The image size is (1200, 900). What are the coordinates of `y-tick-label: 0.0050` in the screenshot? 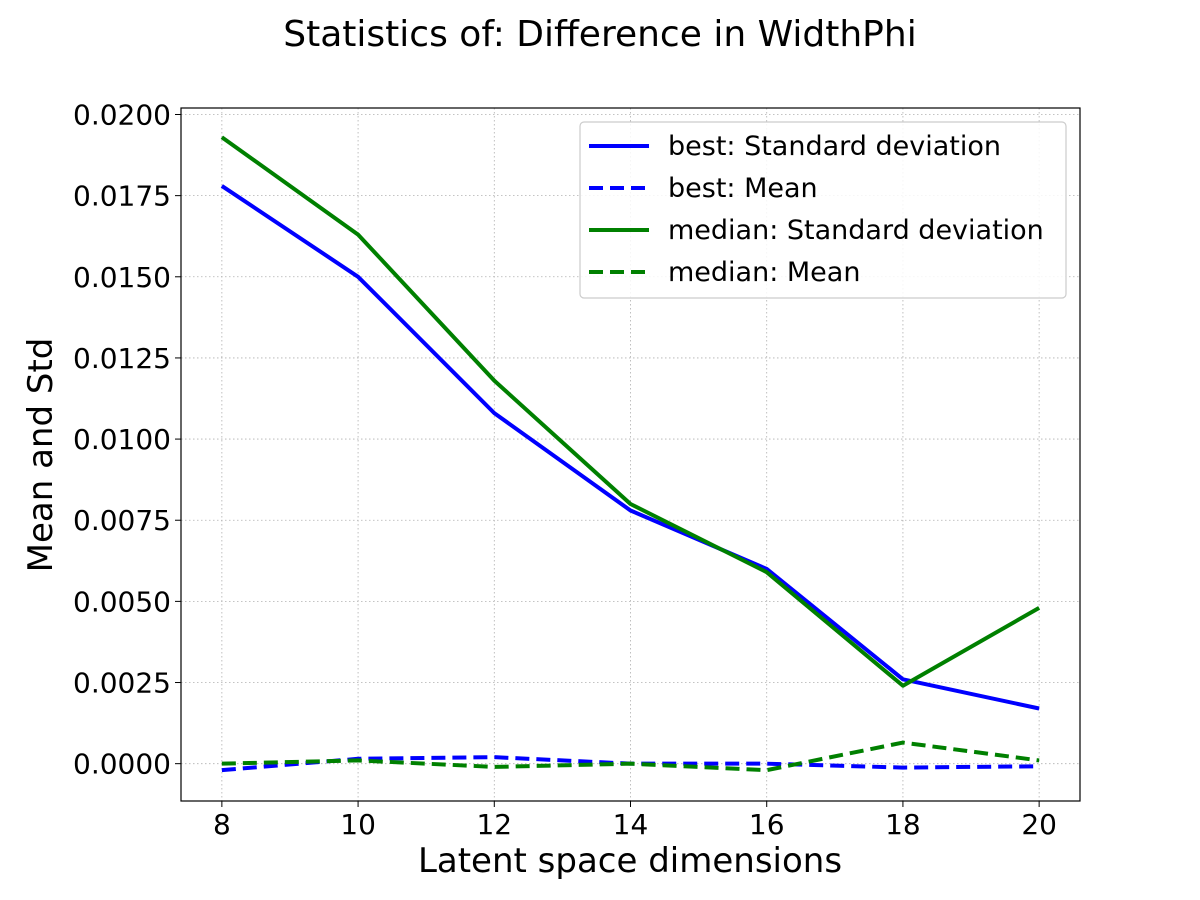 It's located at (122, 601).